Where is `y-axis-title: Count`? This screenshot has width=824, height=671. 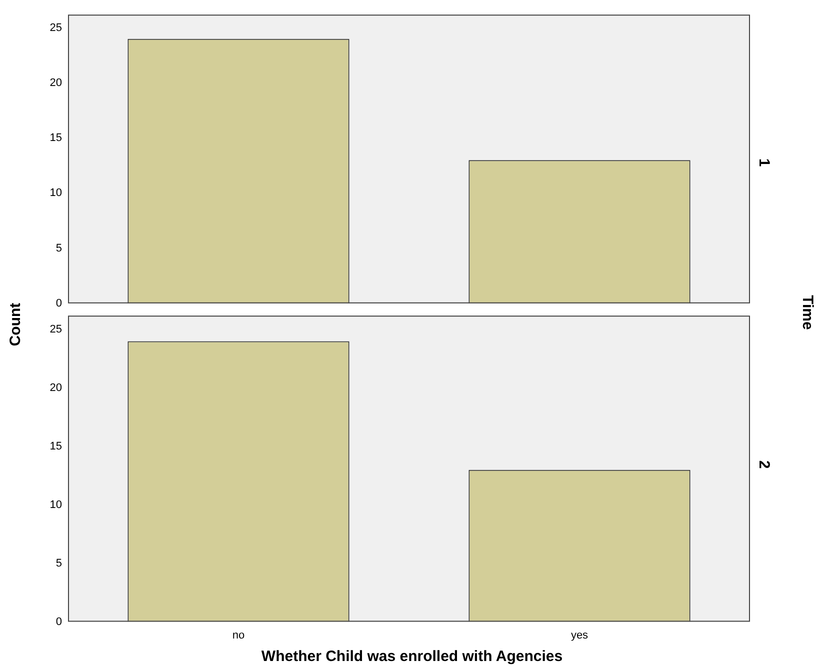 y-axis-title: Count is located at coordinates (15, 324).